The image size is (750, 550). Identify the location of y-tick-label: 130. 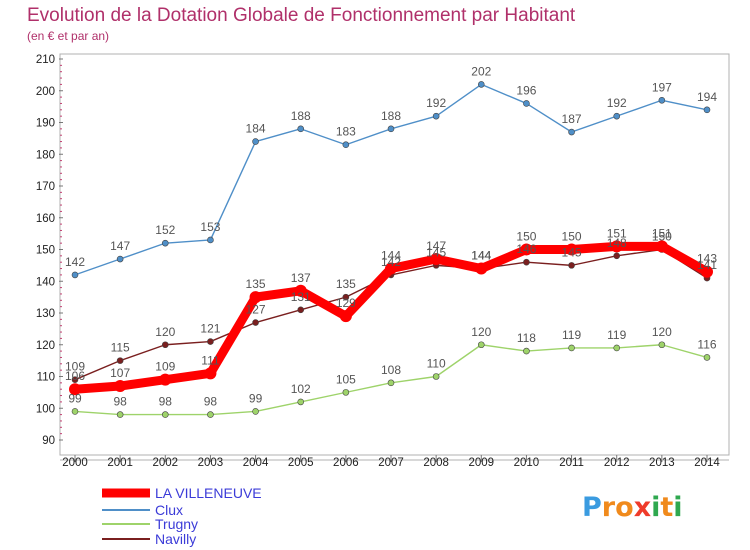
(45, 314).